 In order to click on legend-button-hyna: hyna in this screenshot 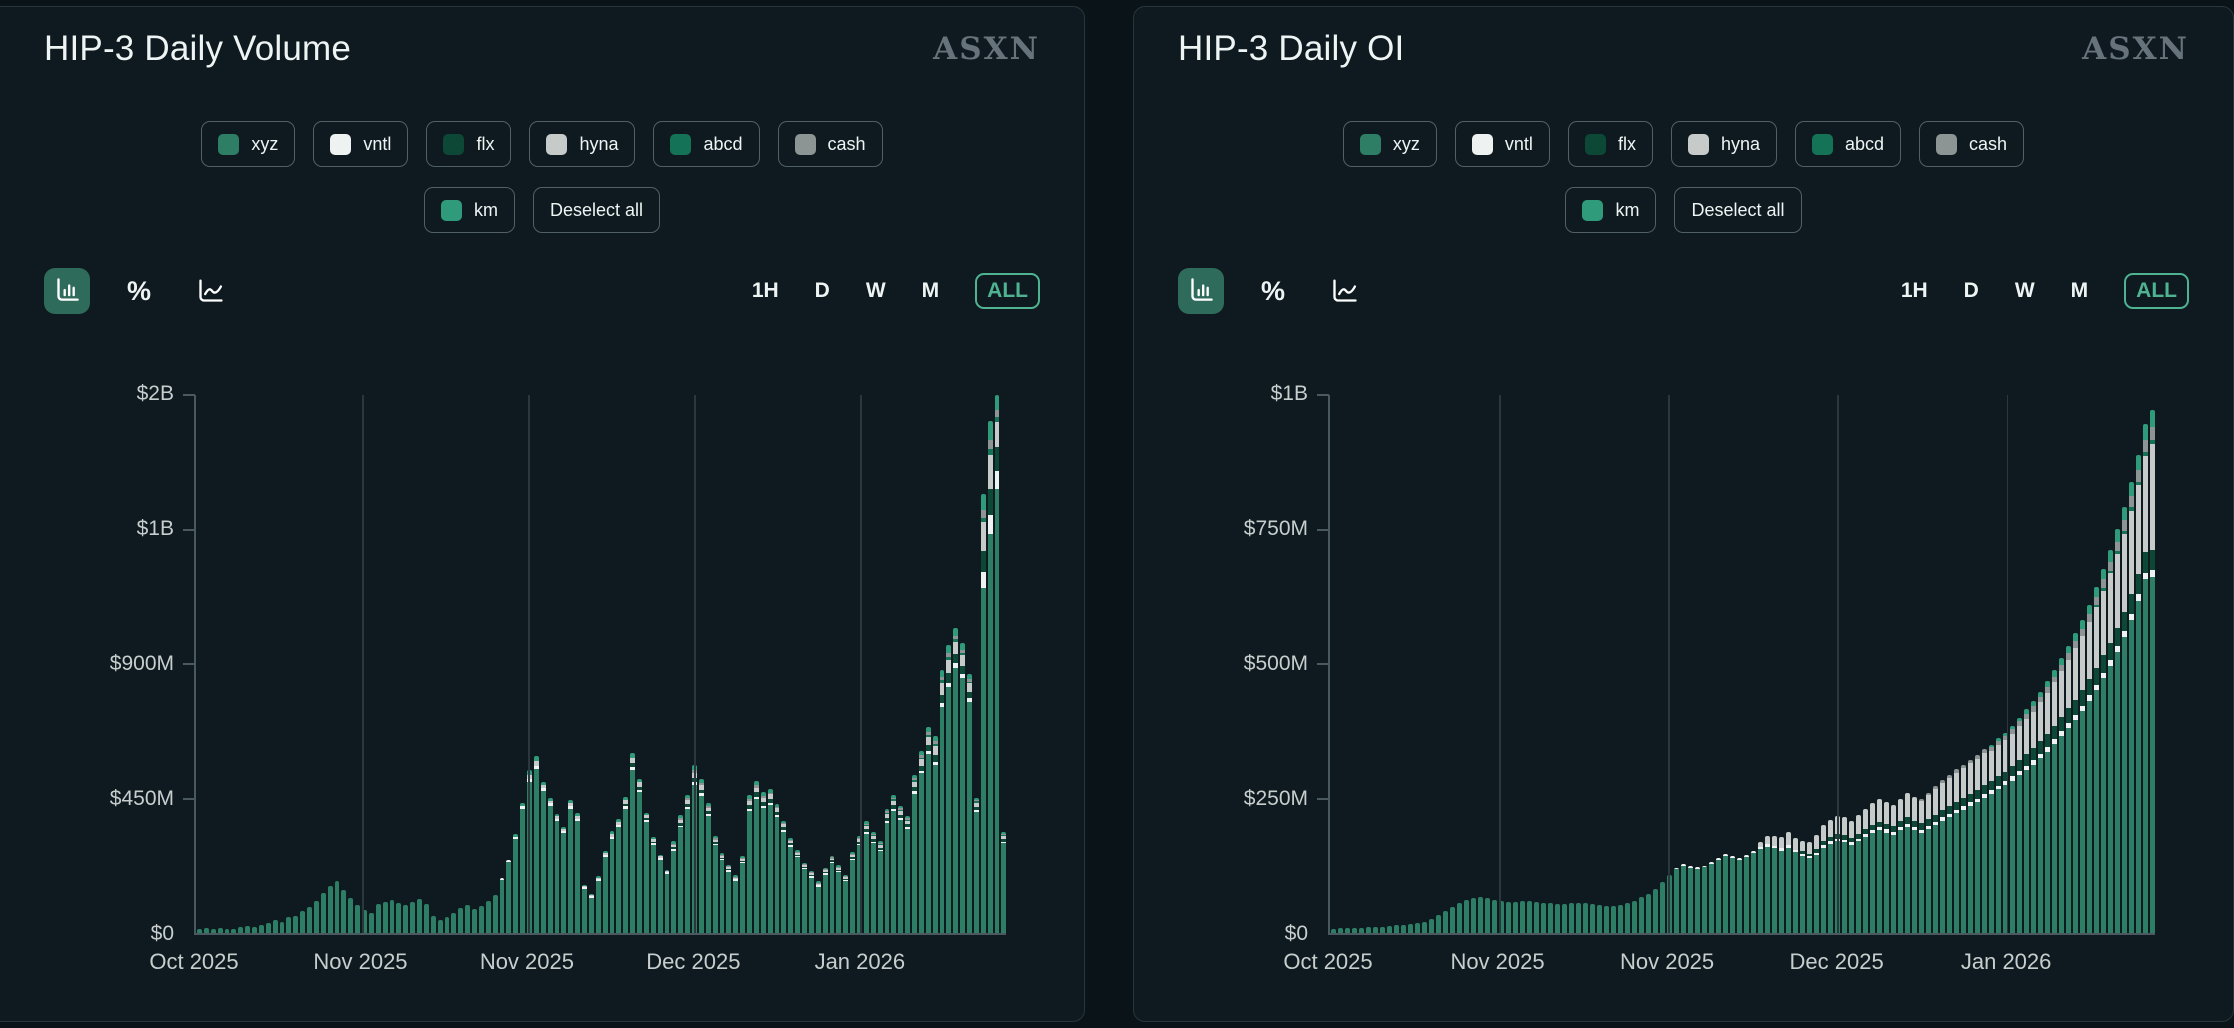, I will do `click(582, 144)`.